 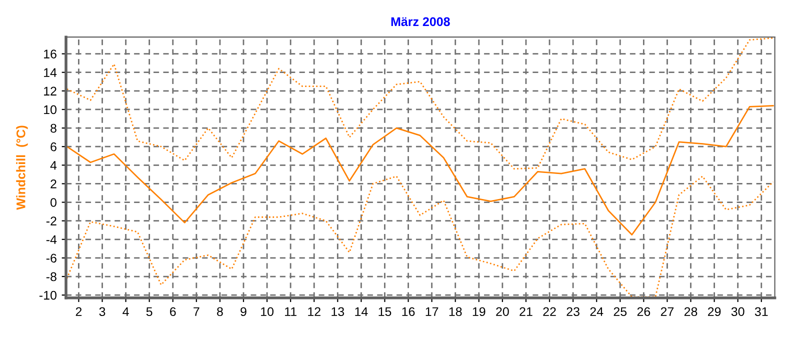 I want to click on x-tick-label: 18, so click(x=455, y=311).